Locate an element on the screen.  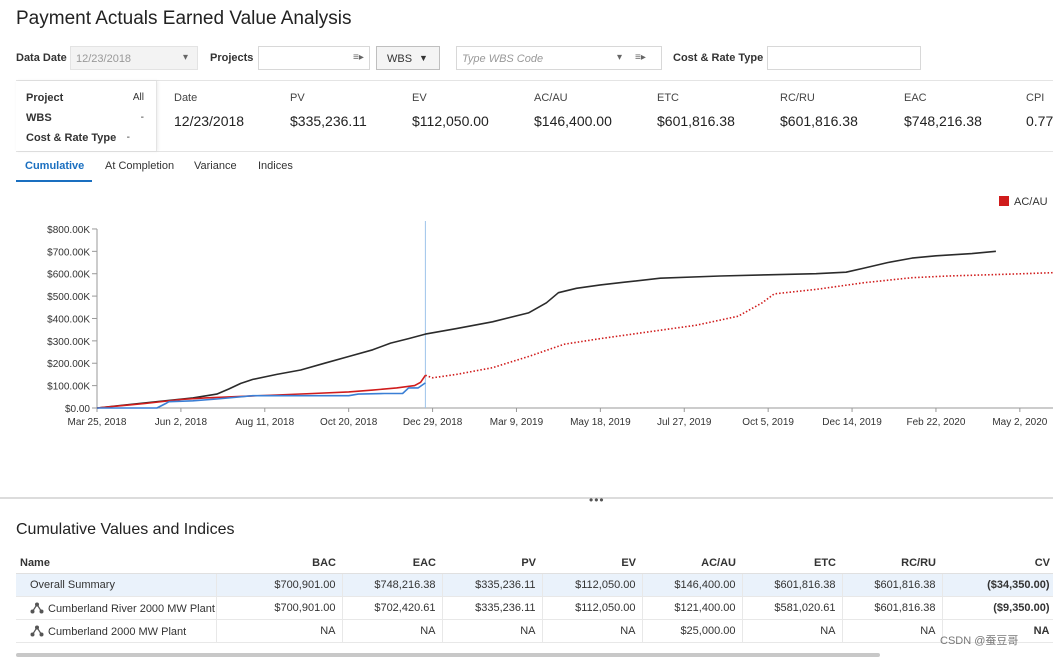
x-tick-label: Dec 14, 2019 is located at coordinates (852, 422).